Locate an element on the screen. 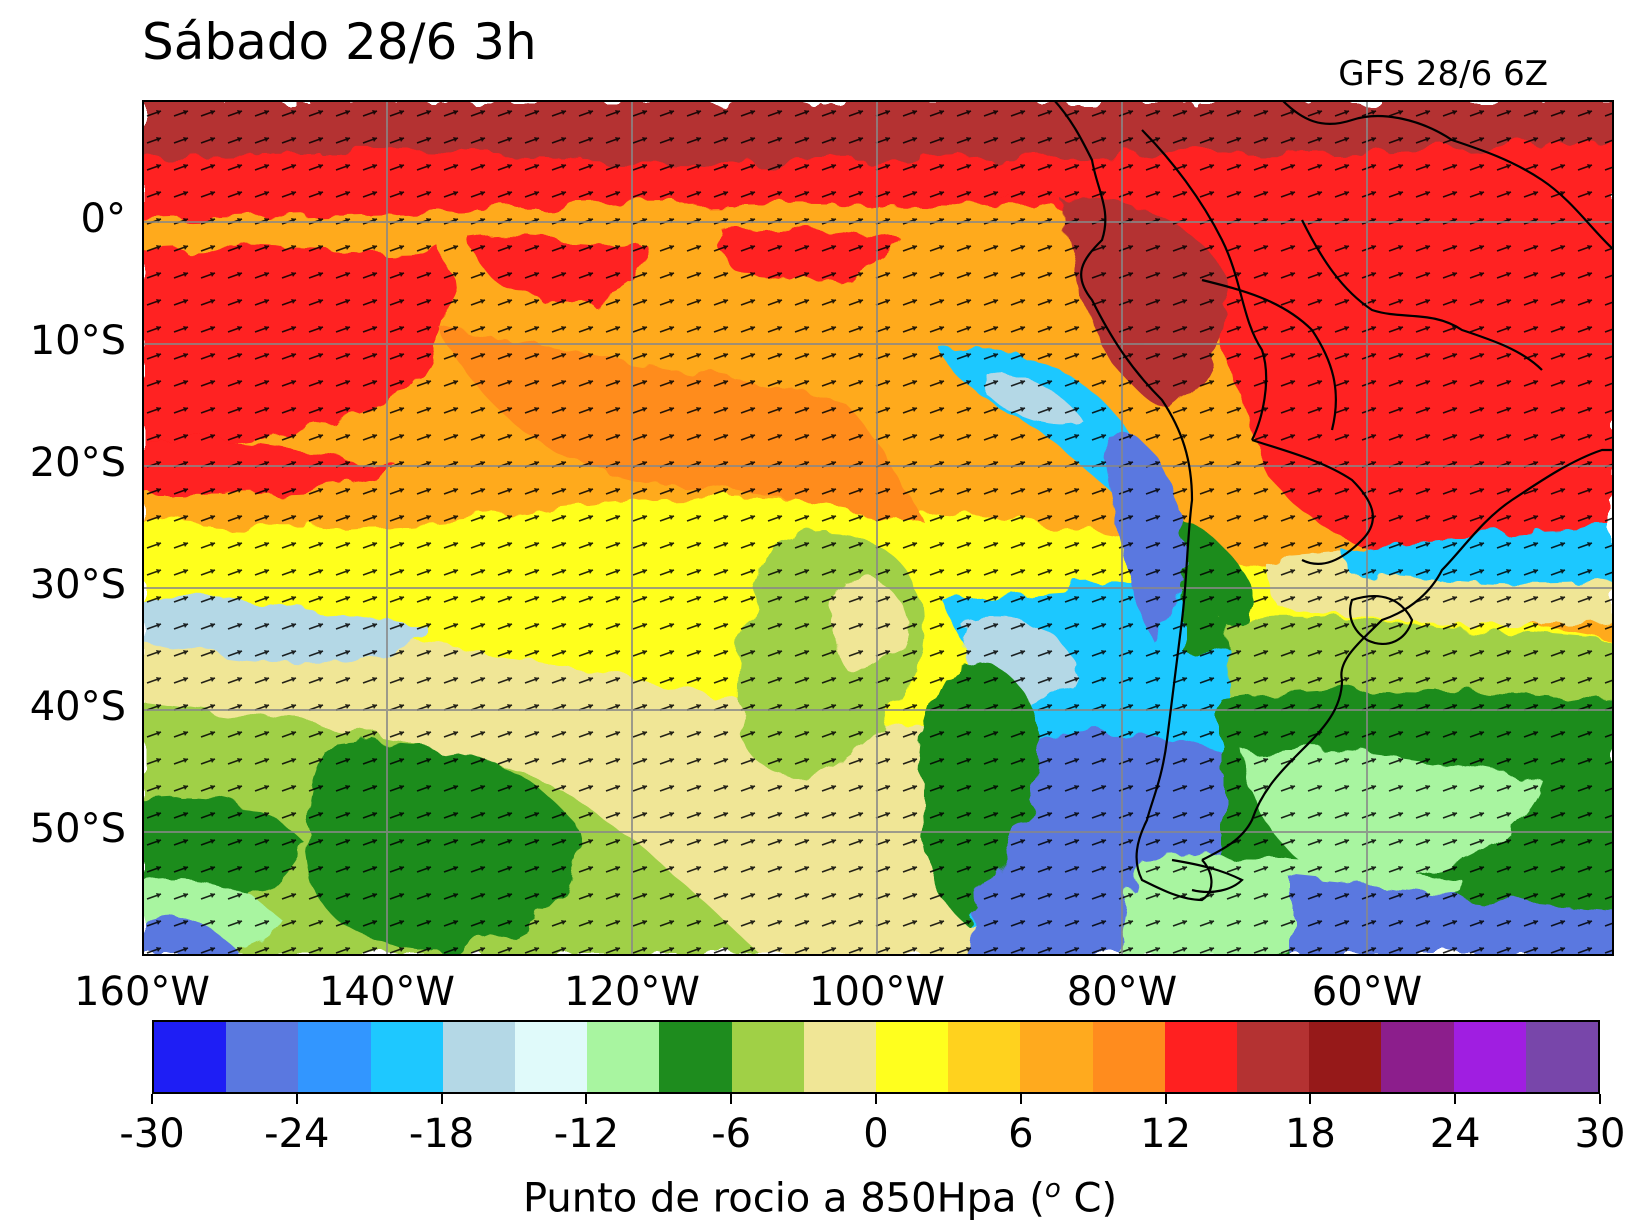 The width and height of the screenshot is (1640, 1230). colorbar-tick-label: -24 is located at coordinates (297, 1134).